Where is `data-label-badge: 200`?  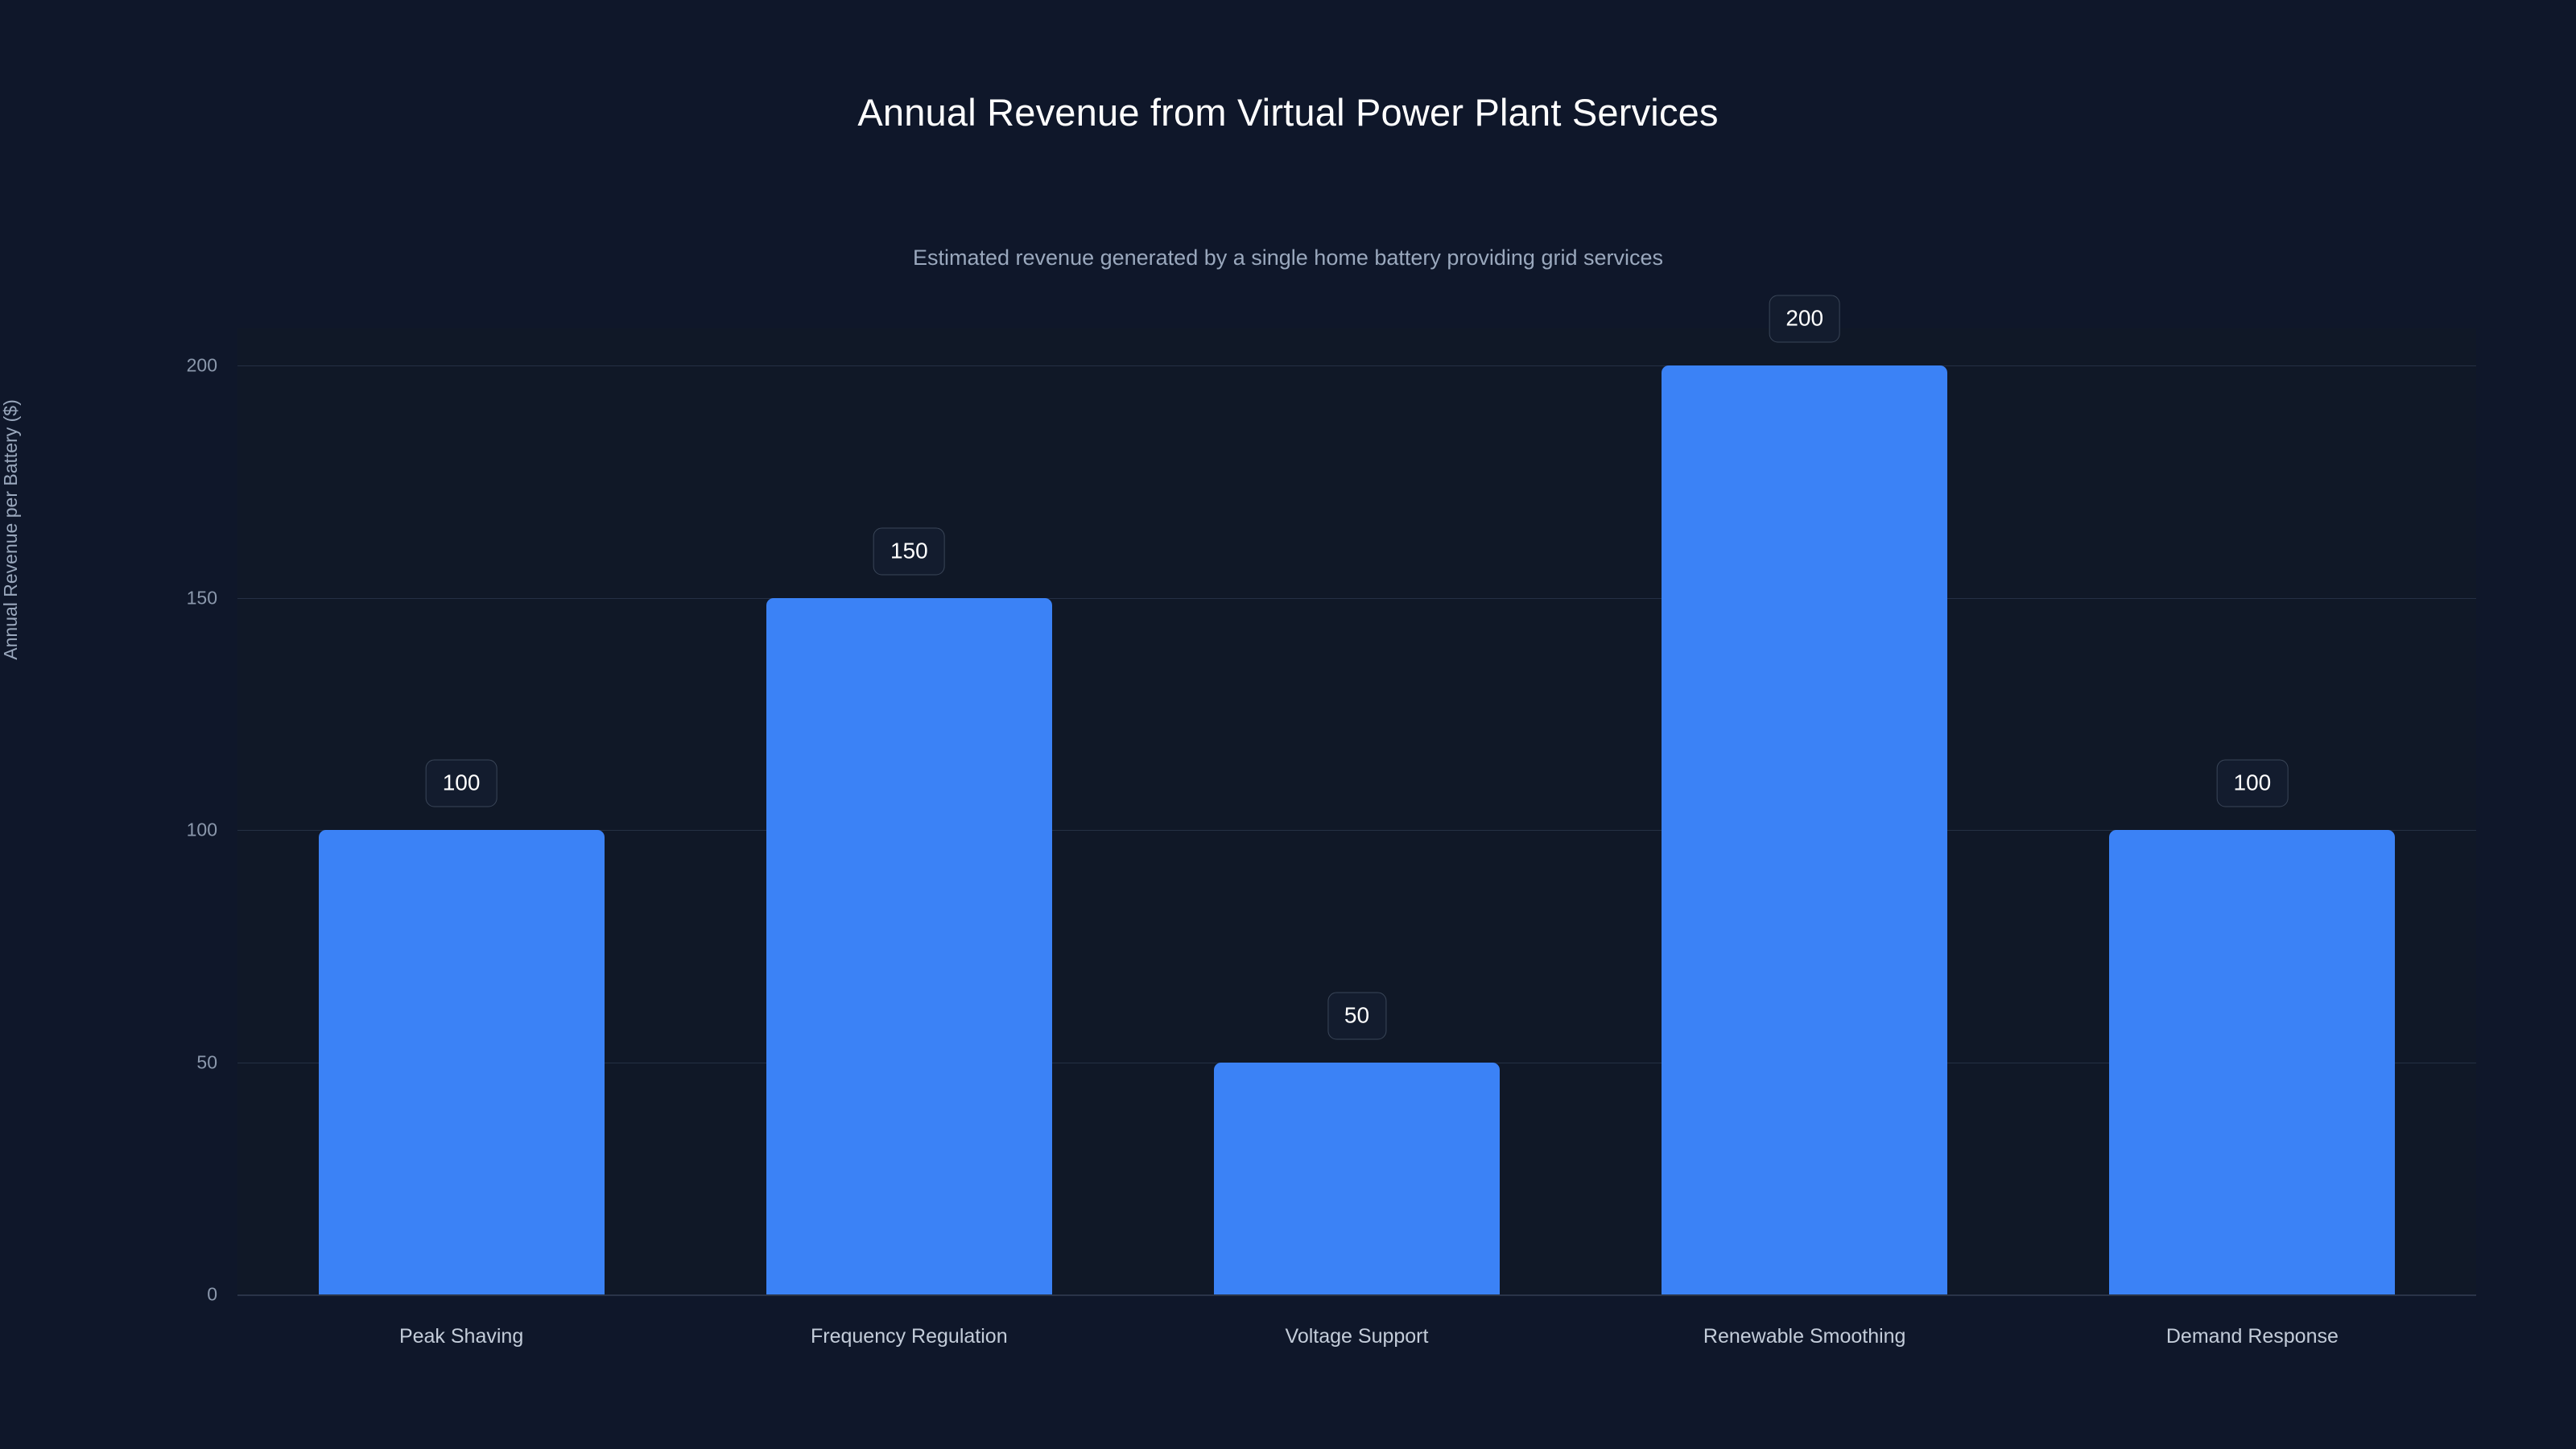 data-label-badge: 200 is located at coordinates (1805, 319).